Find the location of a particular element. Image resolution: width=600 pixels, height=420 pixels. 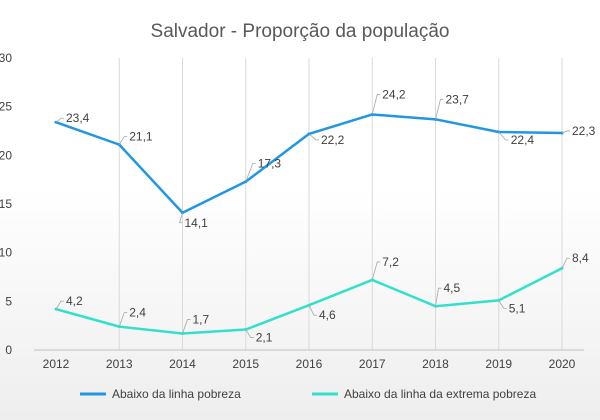

data-label: 22,3 is located at coordinates (584, 131).